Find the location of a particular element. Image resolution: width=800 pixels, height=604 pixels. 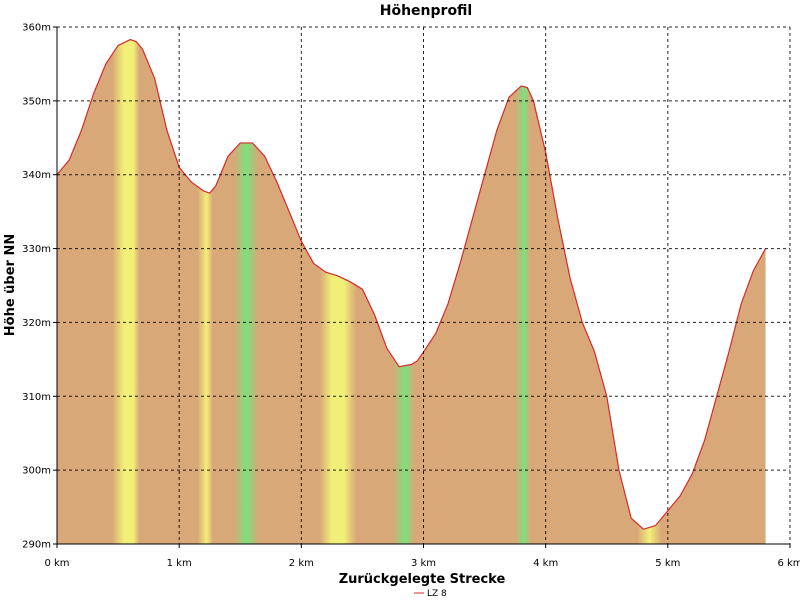

x-tick-label: 1 km is located at coordinates (179, 563).